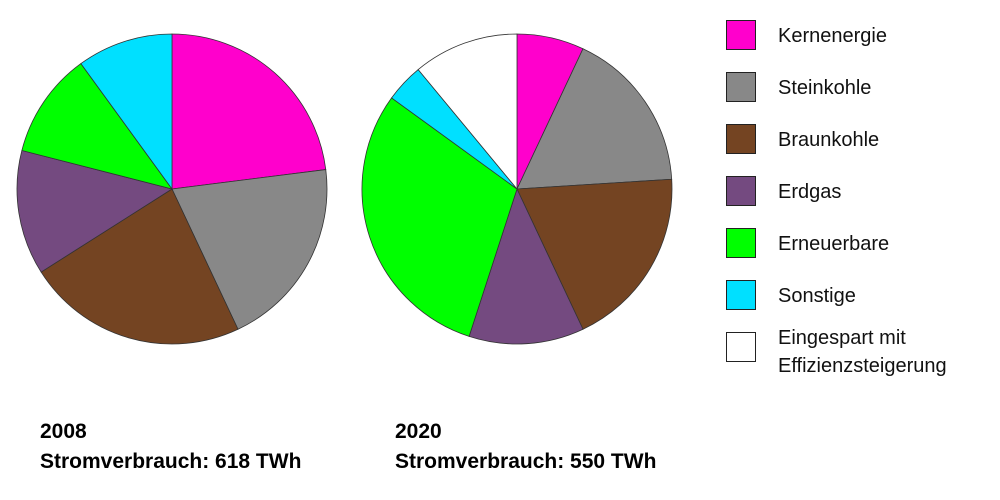 The image size is (1000, 500). Describe the element at coordinates (525, 447) in the screenshot. I see `caption-2020: 2020 Stromverbrauch: 550 TWh` at that location.